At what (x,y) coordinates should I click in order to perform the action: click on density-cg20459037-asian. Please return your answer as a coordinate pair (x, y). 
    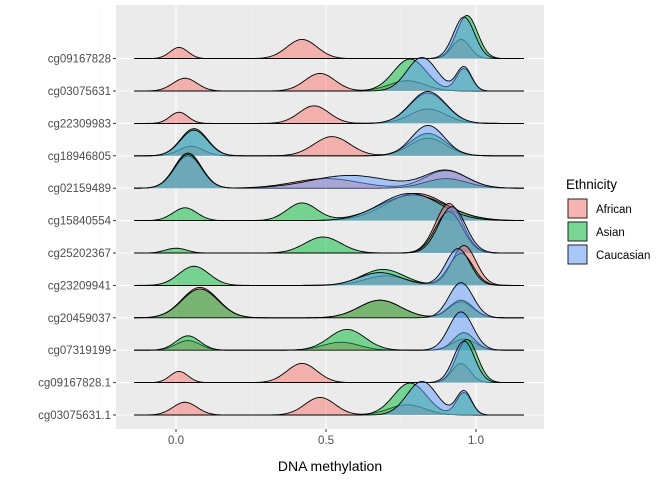
    Looking at the image, I should click on (329, 303).